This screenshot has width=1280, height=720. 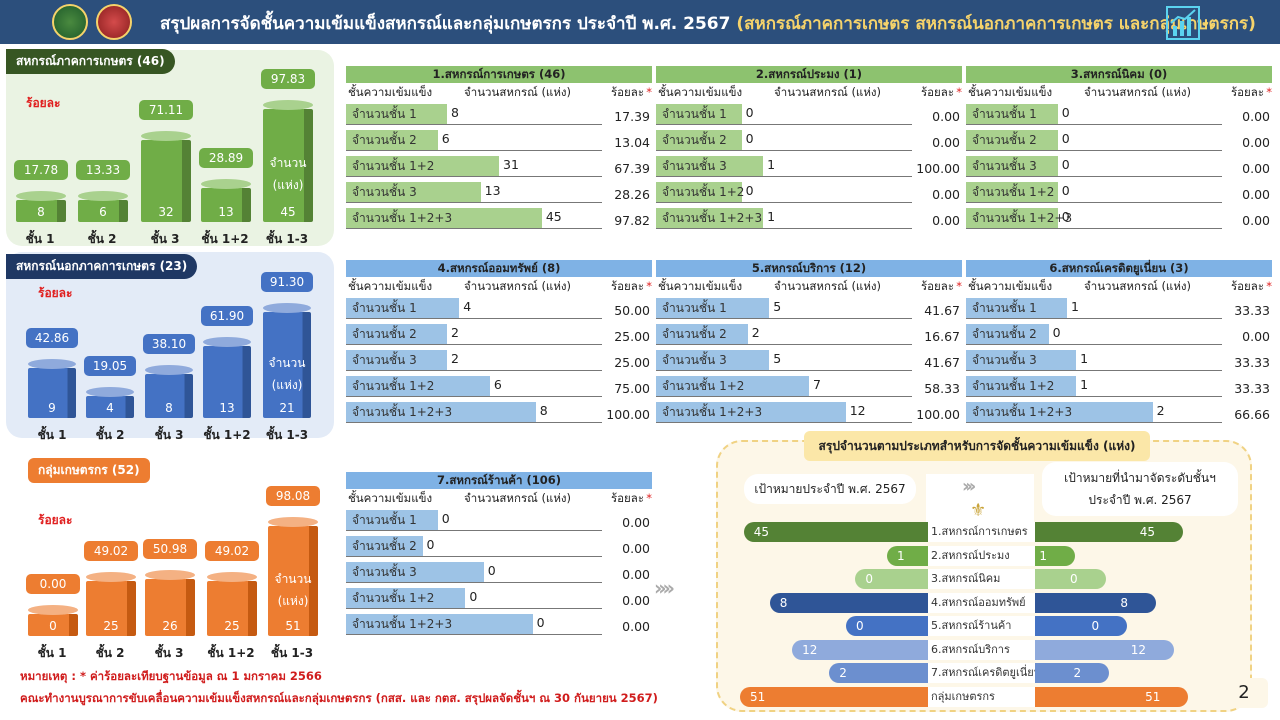 I want to click on farmer-bar-count: 0, so click(x=53, y=626).